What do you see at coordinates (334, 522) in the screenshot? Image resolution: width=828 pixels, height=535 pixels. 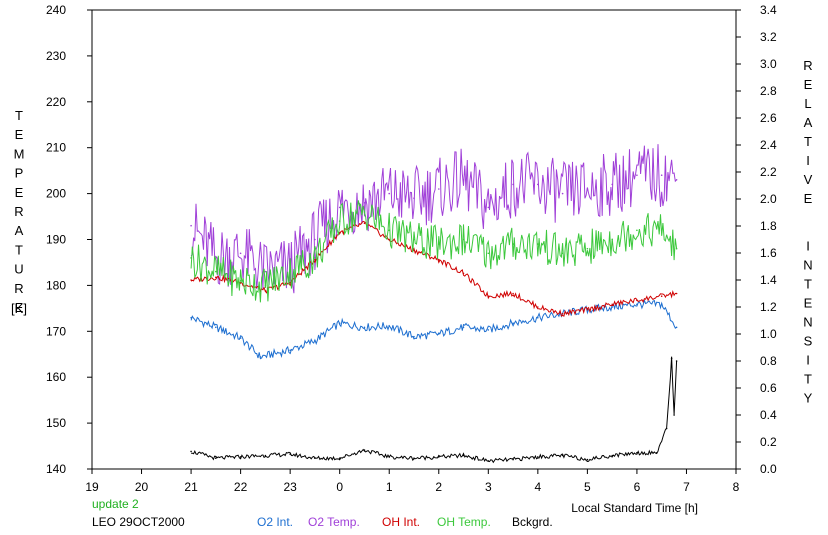 I see `legend-entry: O2 Temp.` at bounding box center [334, 522].